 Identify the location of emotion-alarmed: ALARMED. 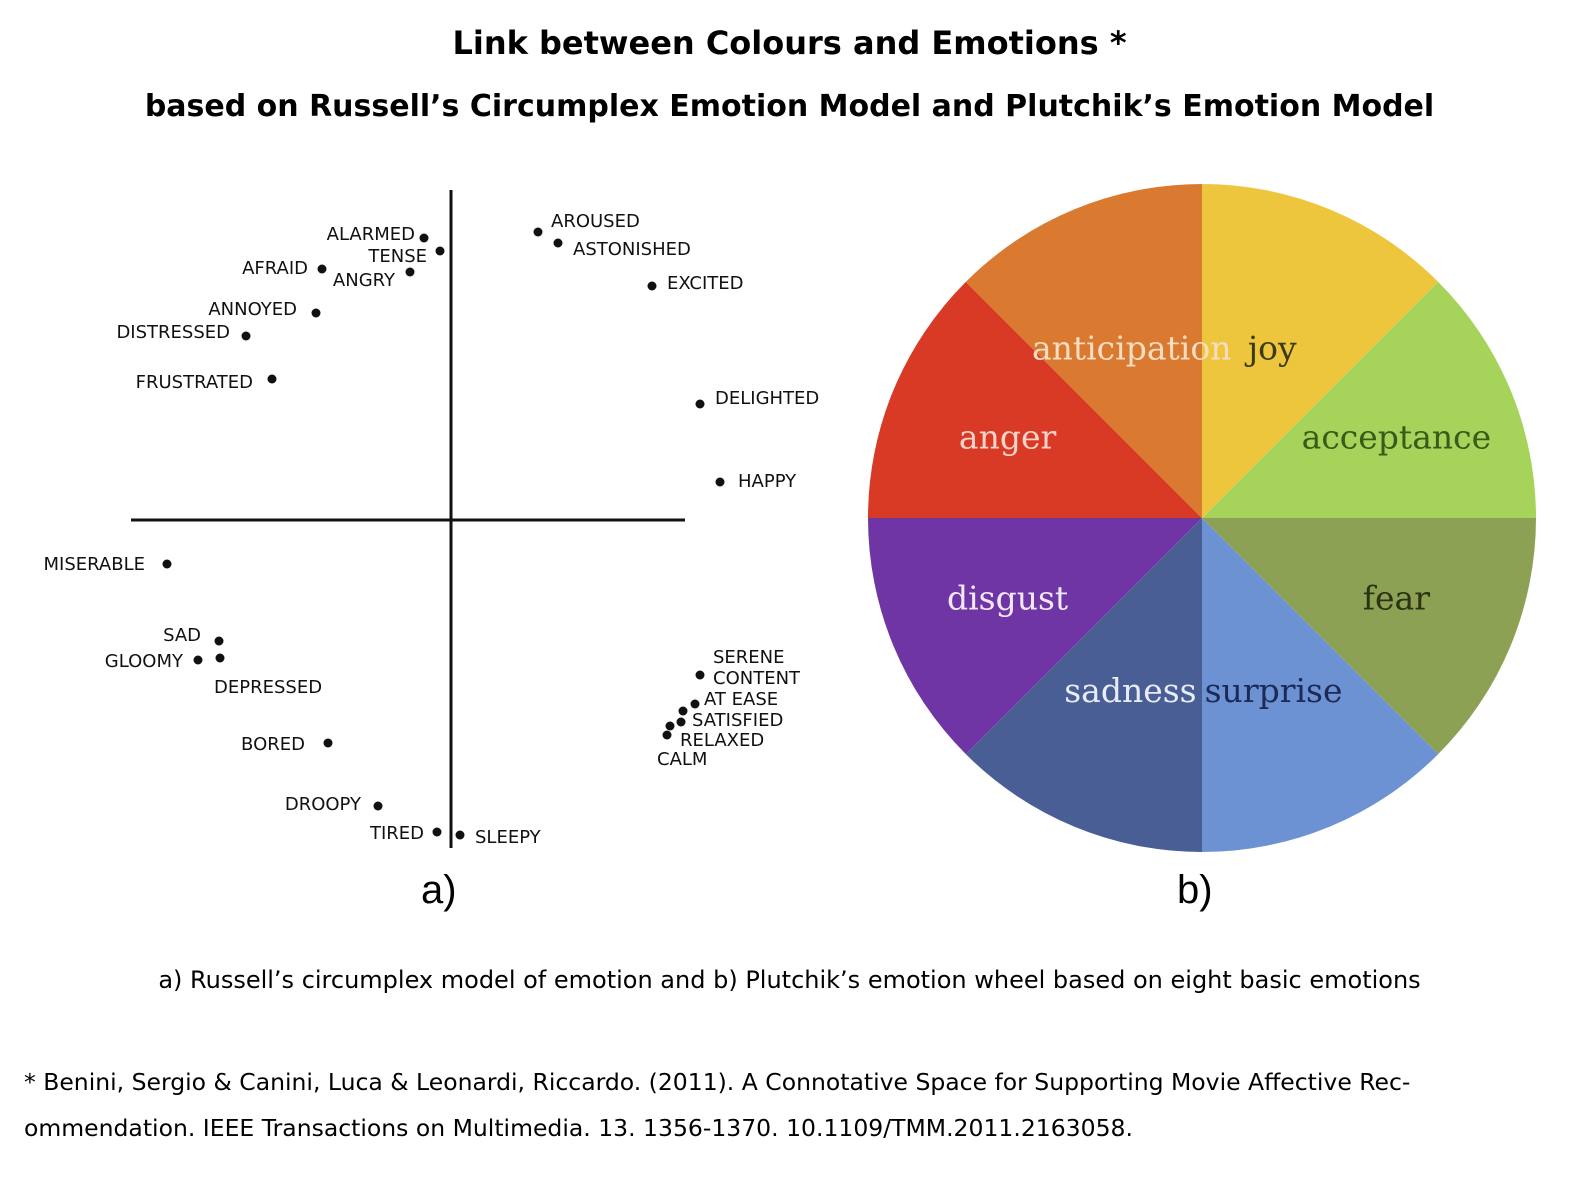
(378, 234).